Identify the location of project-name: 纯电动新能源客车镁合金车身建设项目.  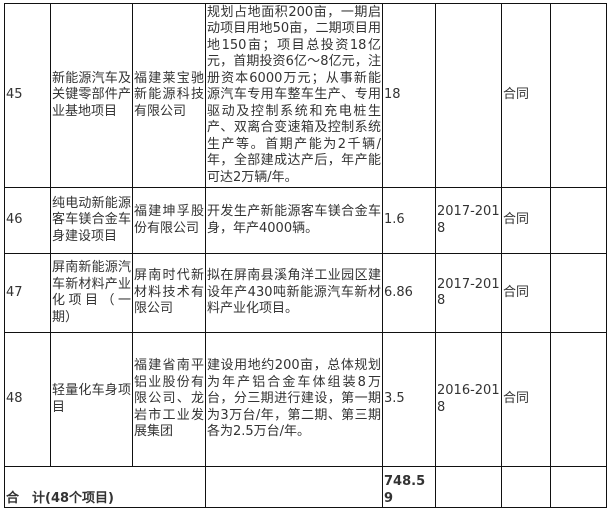
(91, 220).